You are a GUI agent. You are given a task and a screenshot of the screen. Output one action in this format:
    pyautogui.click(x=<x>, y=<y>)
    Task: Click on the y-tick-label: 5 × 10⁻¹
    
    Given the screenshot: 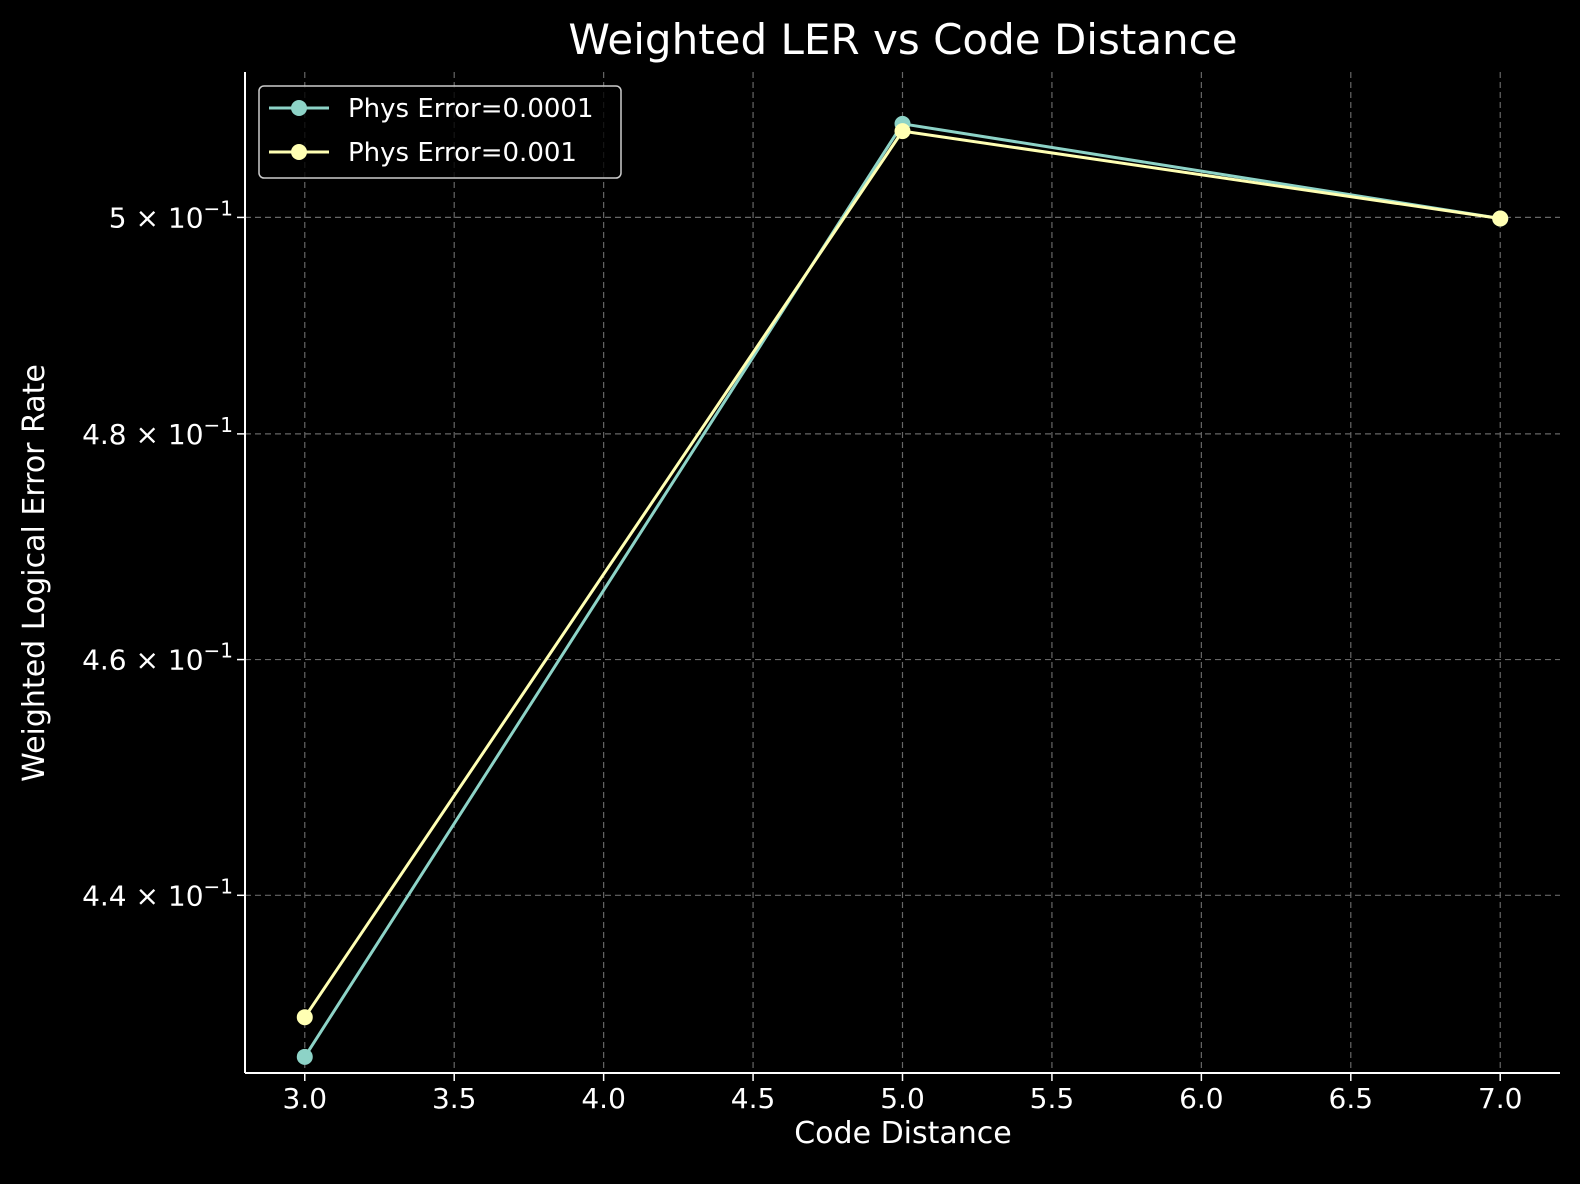 What is the action you would take?
    pyautogui.click(x=171, y=215)
    